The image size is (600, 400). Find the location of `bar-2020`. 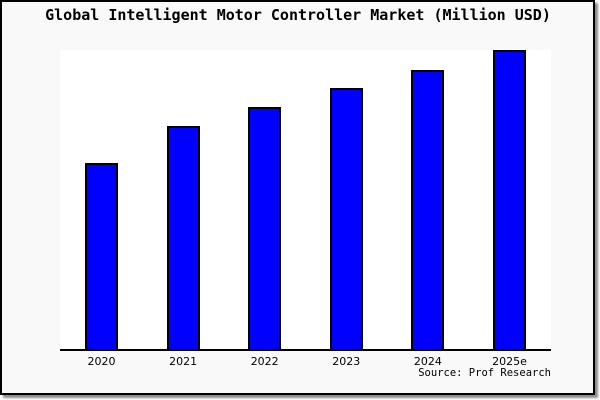

bar-2020 is located at coordinates (101, 257).